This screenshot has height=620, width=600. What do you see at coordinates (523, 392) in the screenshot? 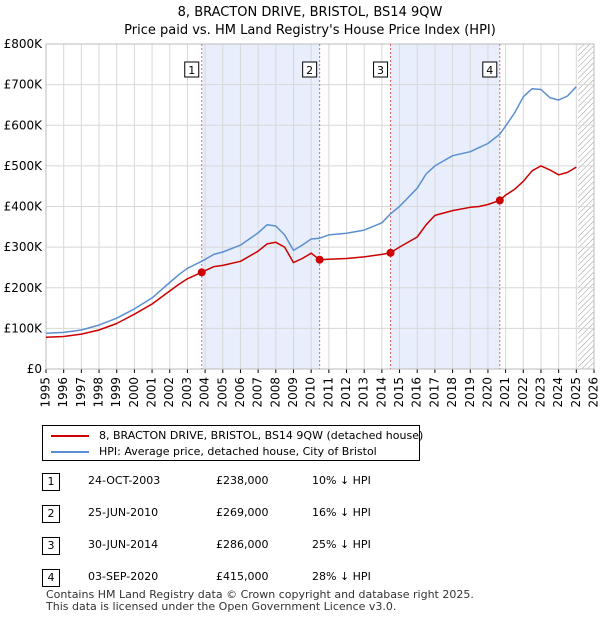
I see `x-tick-label: 2022` at bounding box center [523, 392].